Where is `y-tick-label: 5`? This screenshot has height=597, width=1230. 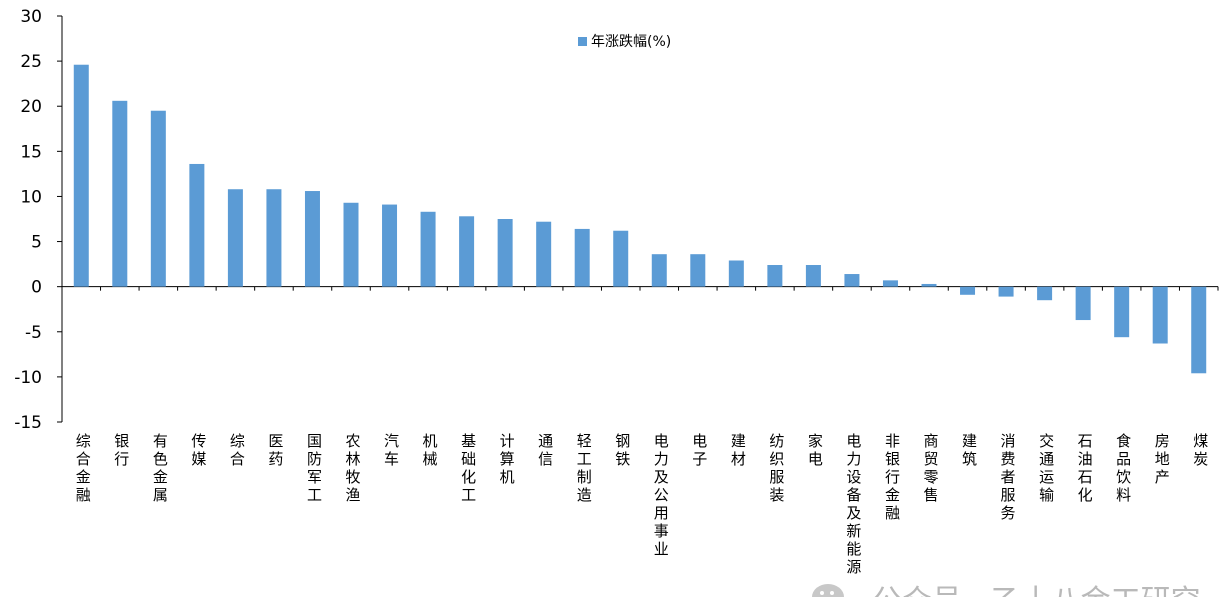 y-tick-label: 5 is located at coordinates (36, 243).